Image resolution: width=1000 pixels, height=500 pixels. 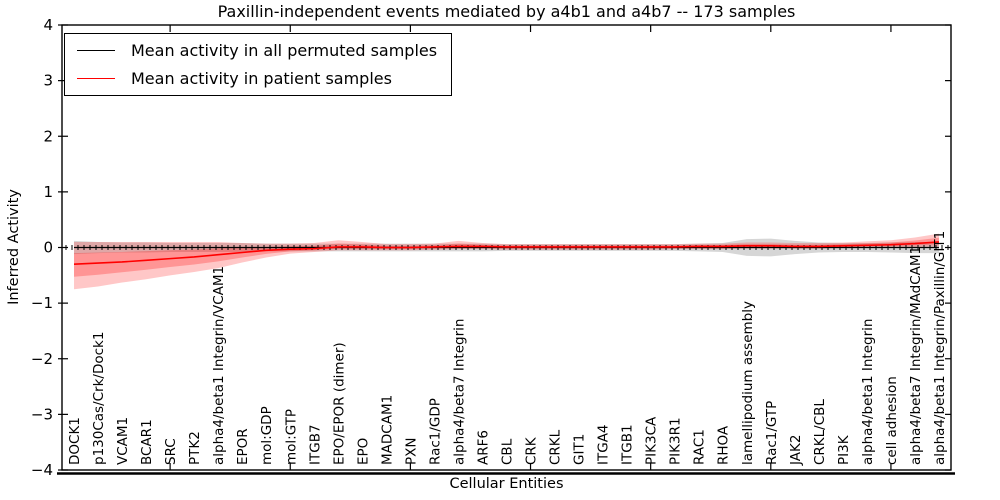 I want to click on x-tick-label: PIK3CA, so click(x=652, y=440).